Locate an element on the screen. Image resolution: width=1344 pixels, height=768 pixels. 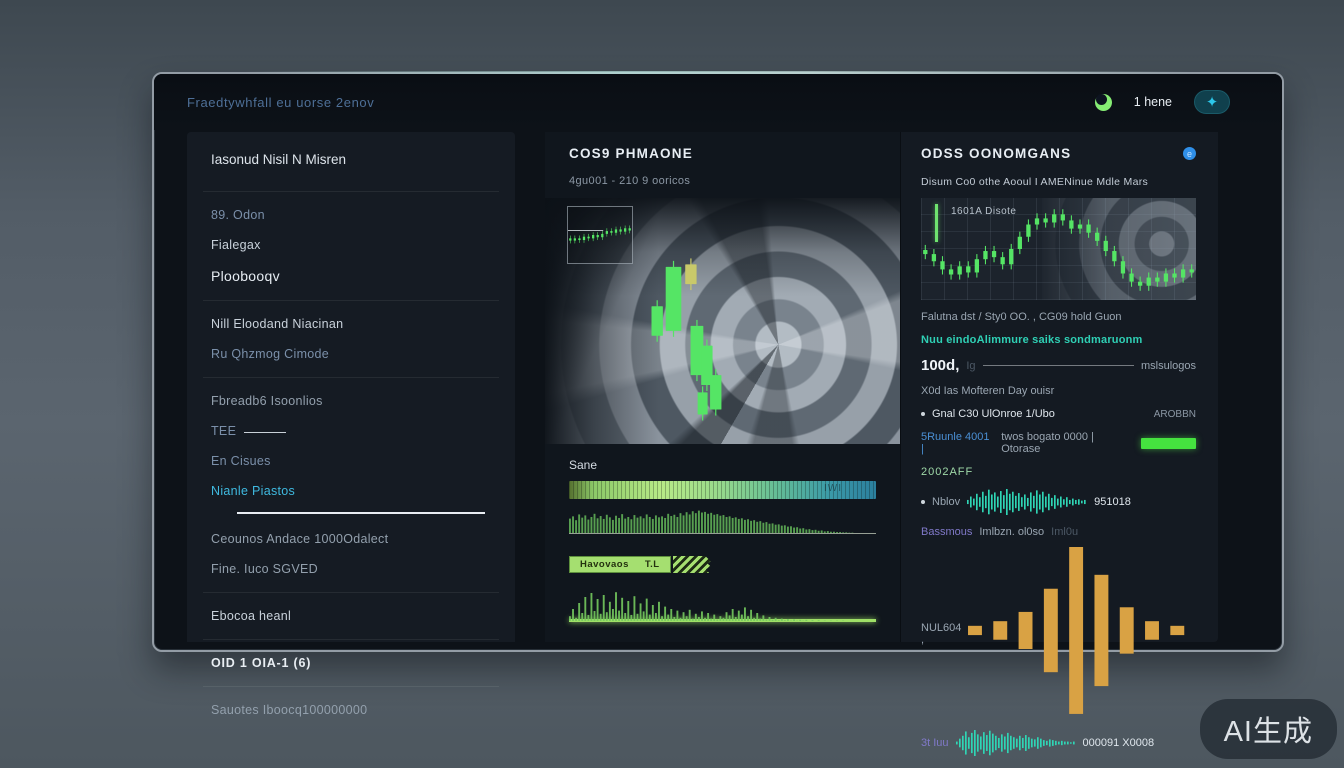
swirl-fade is located at coordinates (722, 321).